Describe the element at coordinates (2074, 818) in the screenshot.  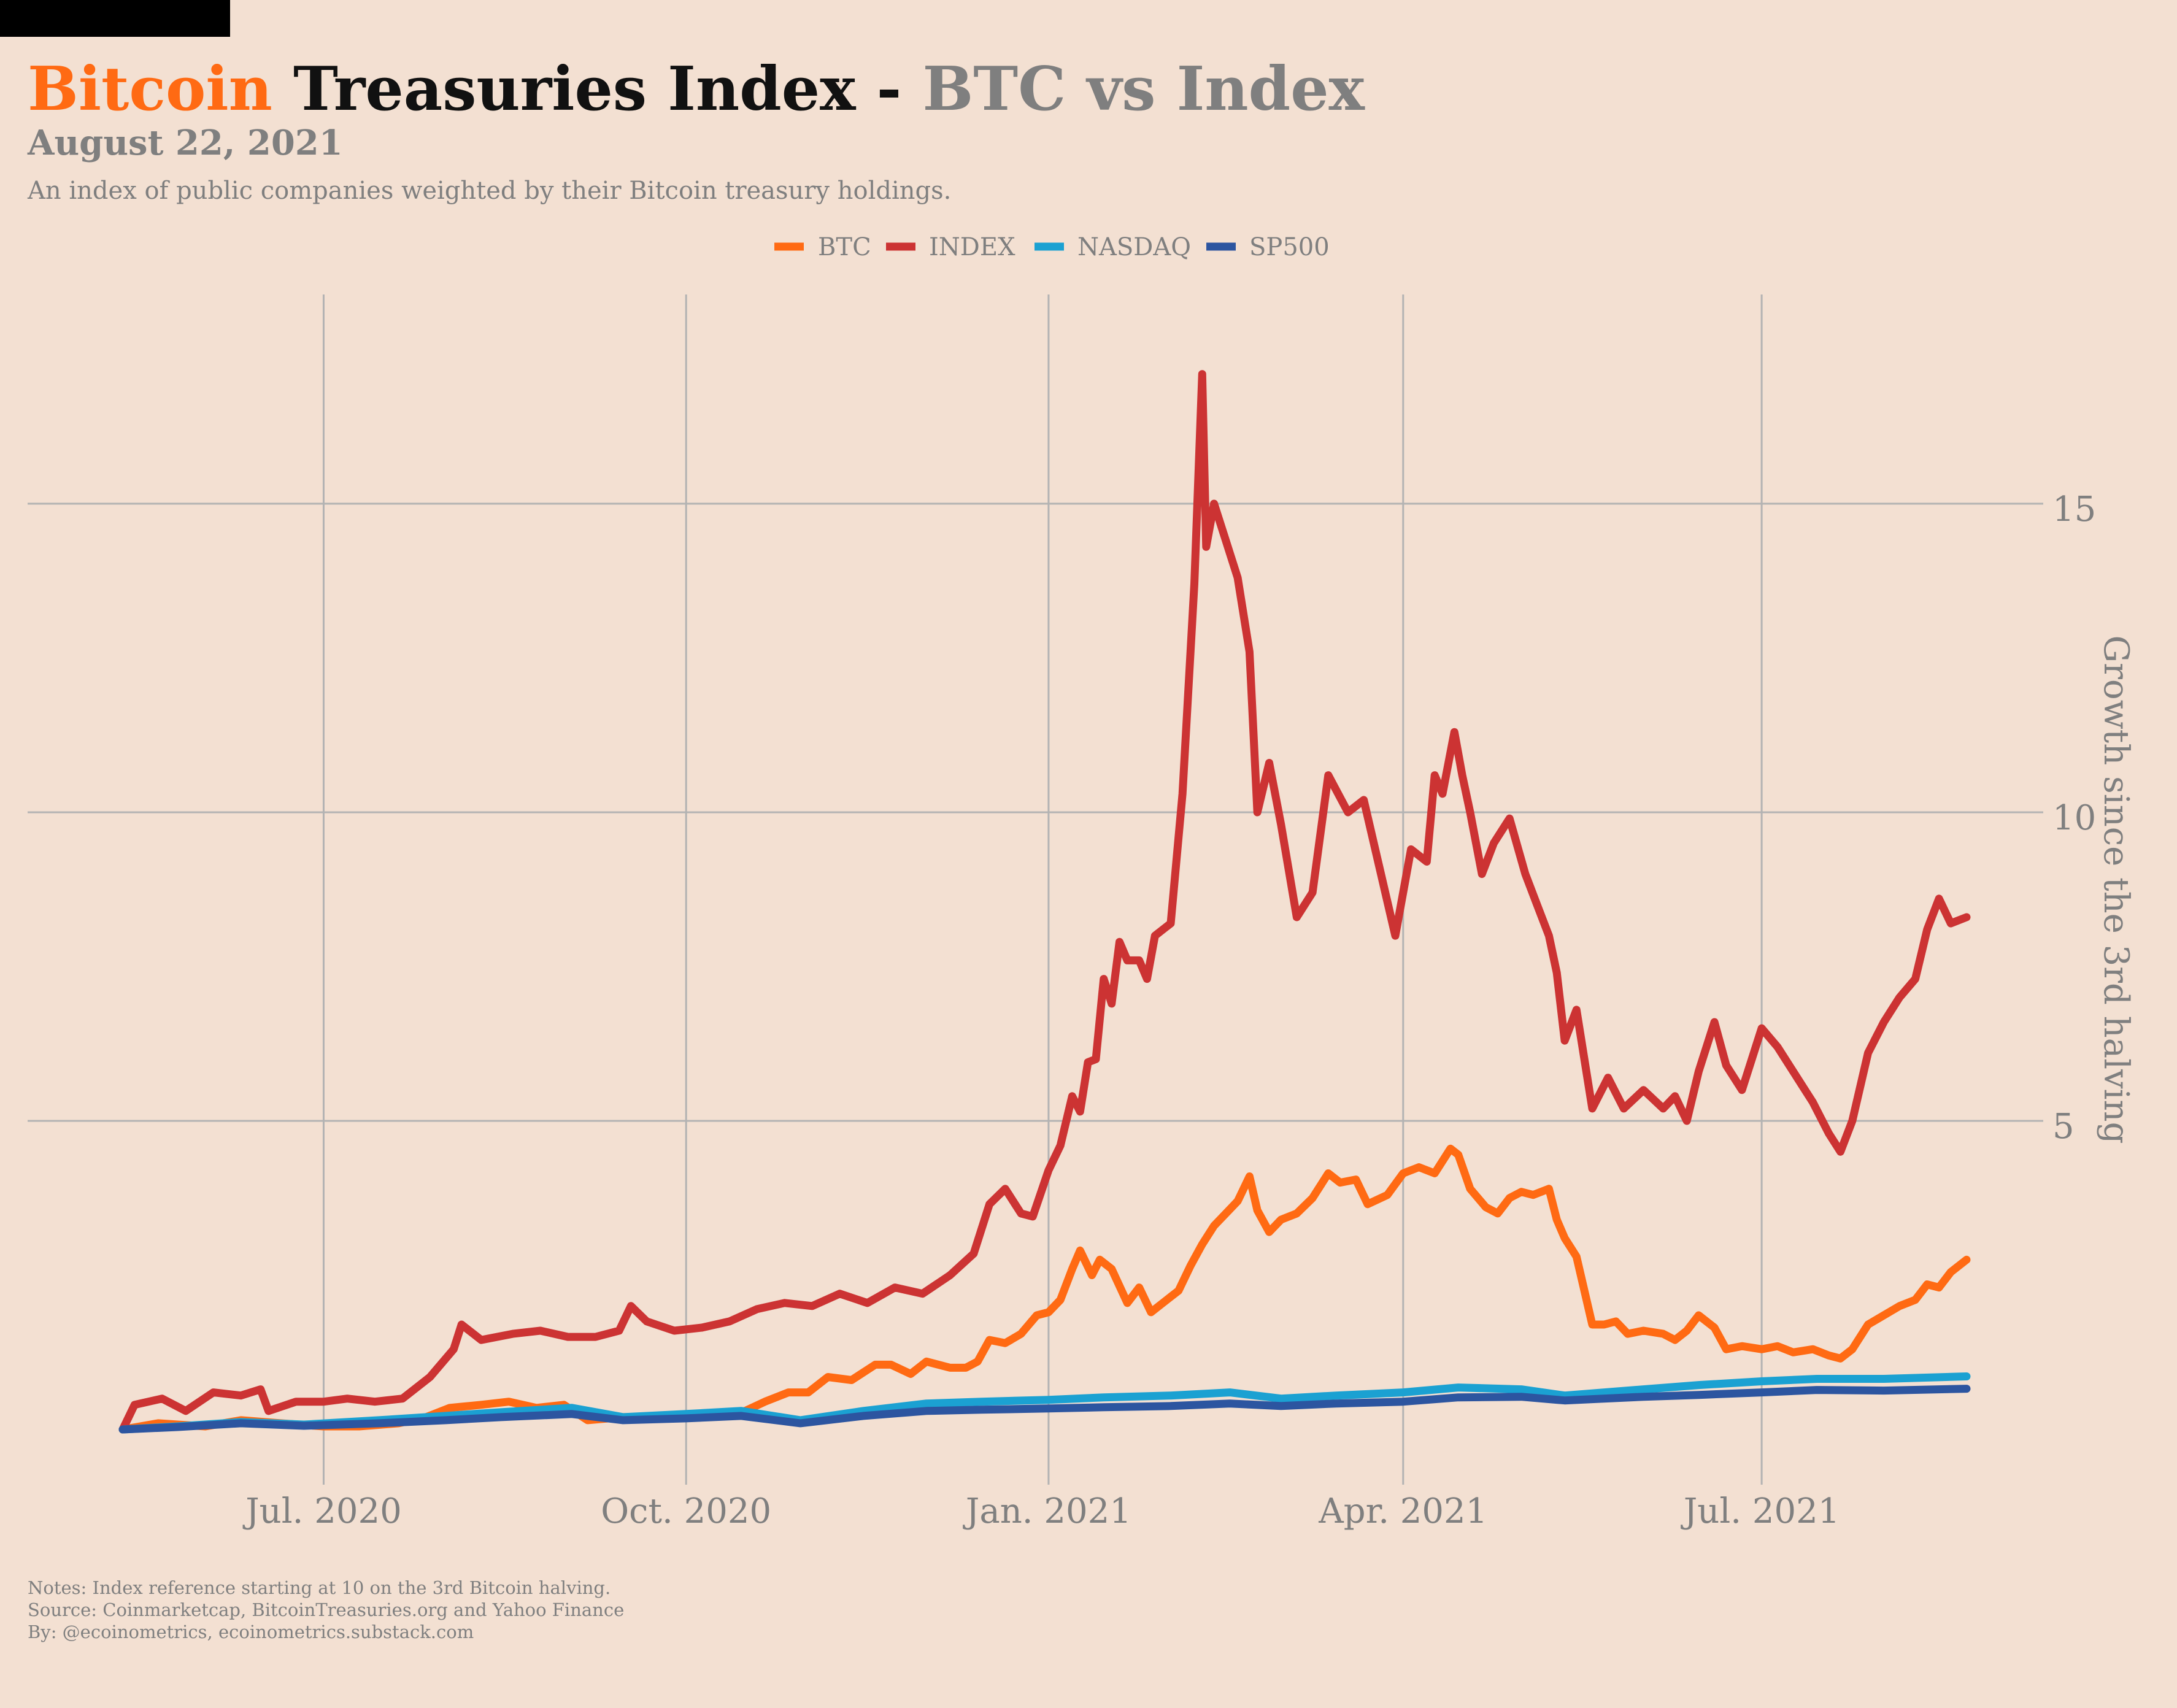
I see `y-tick-label: 10` at that location.